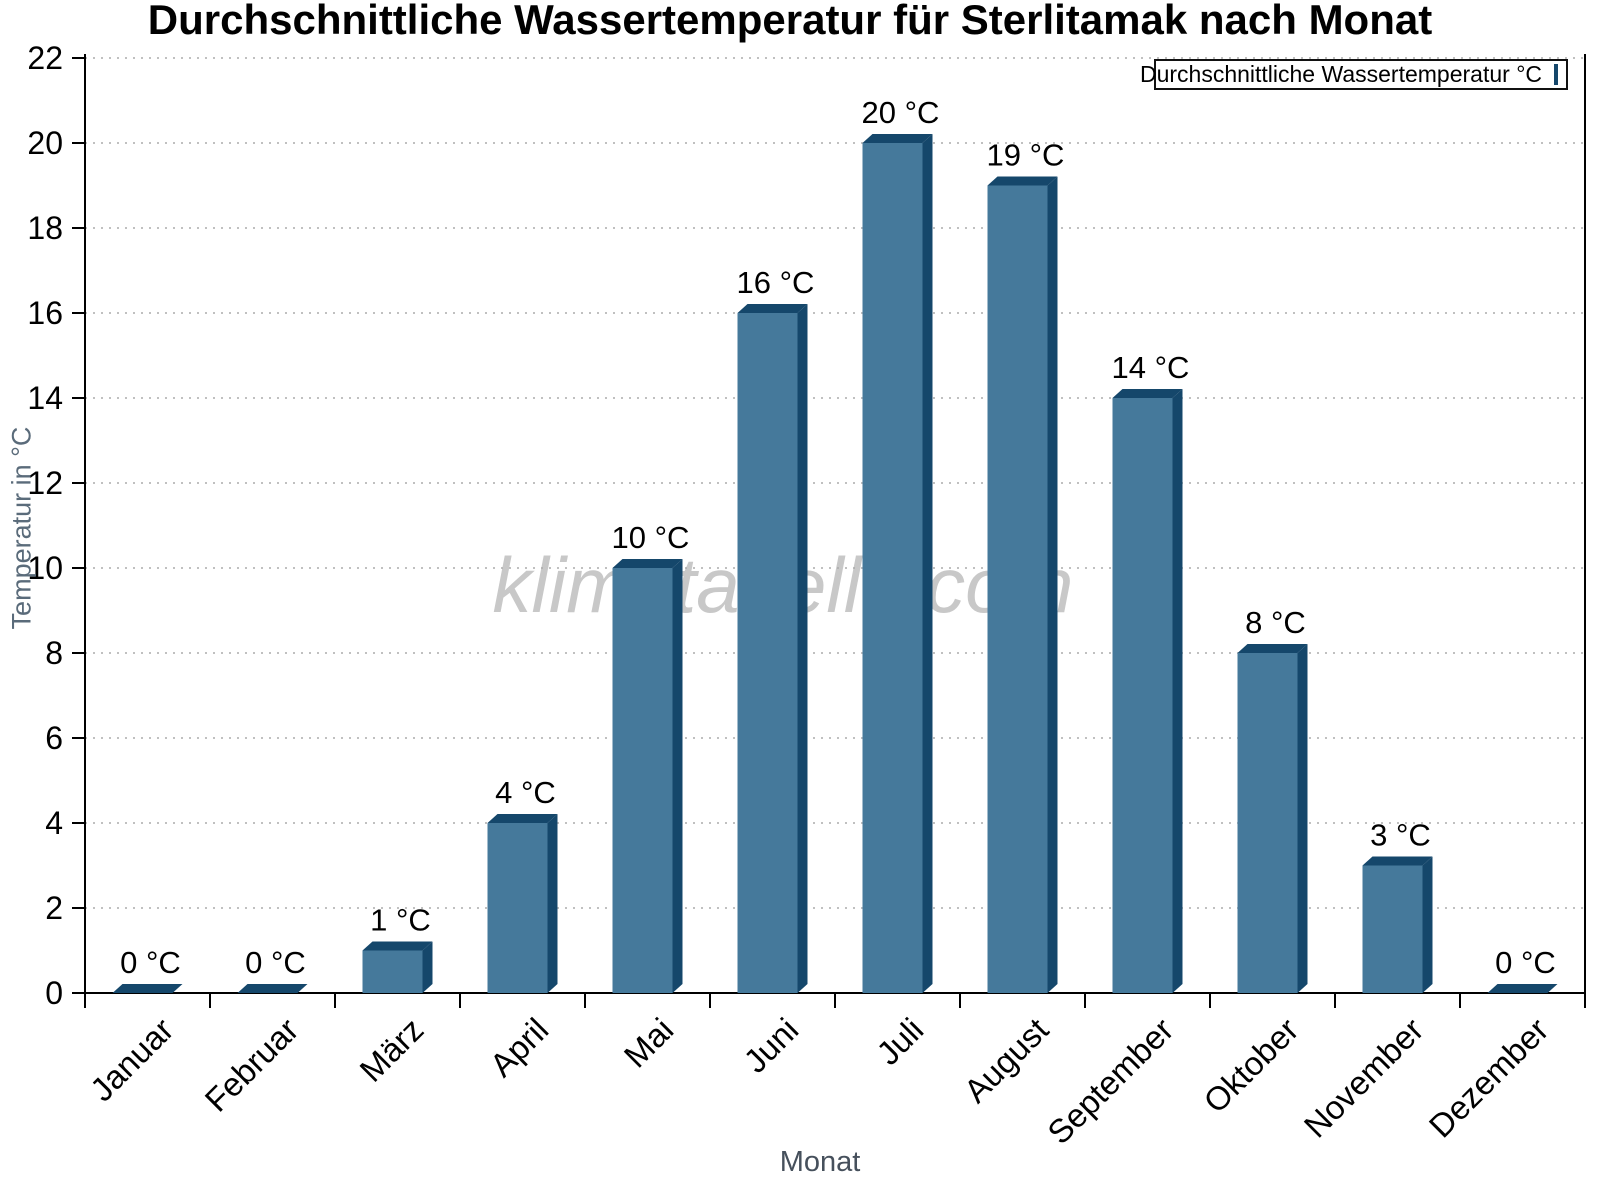 The image size is (1600, 1200). I want to click on x-category-label: November, so click(1364, 1078).